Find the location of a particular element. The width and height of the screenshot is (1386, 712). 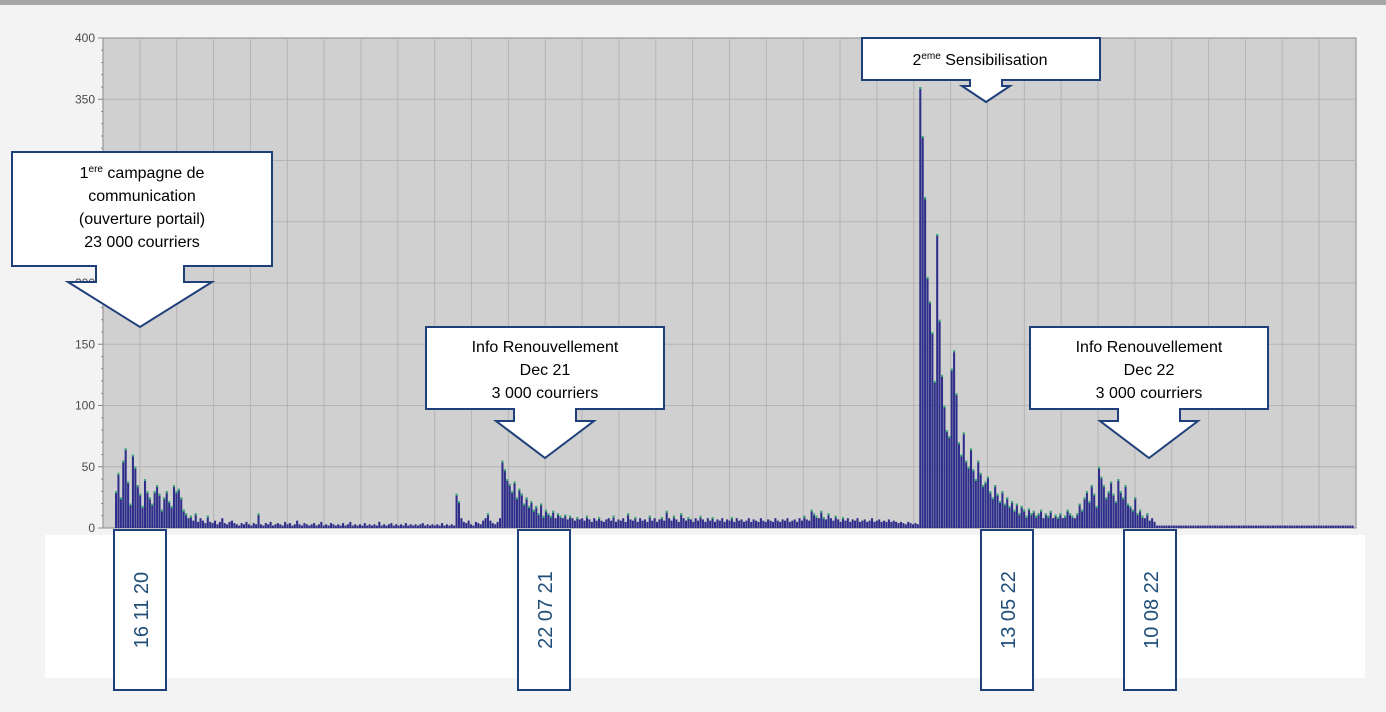

date-label-4: 10 08 22 is located at coordinates (1152, 610).